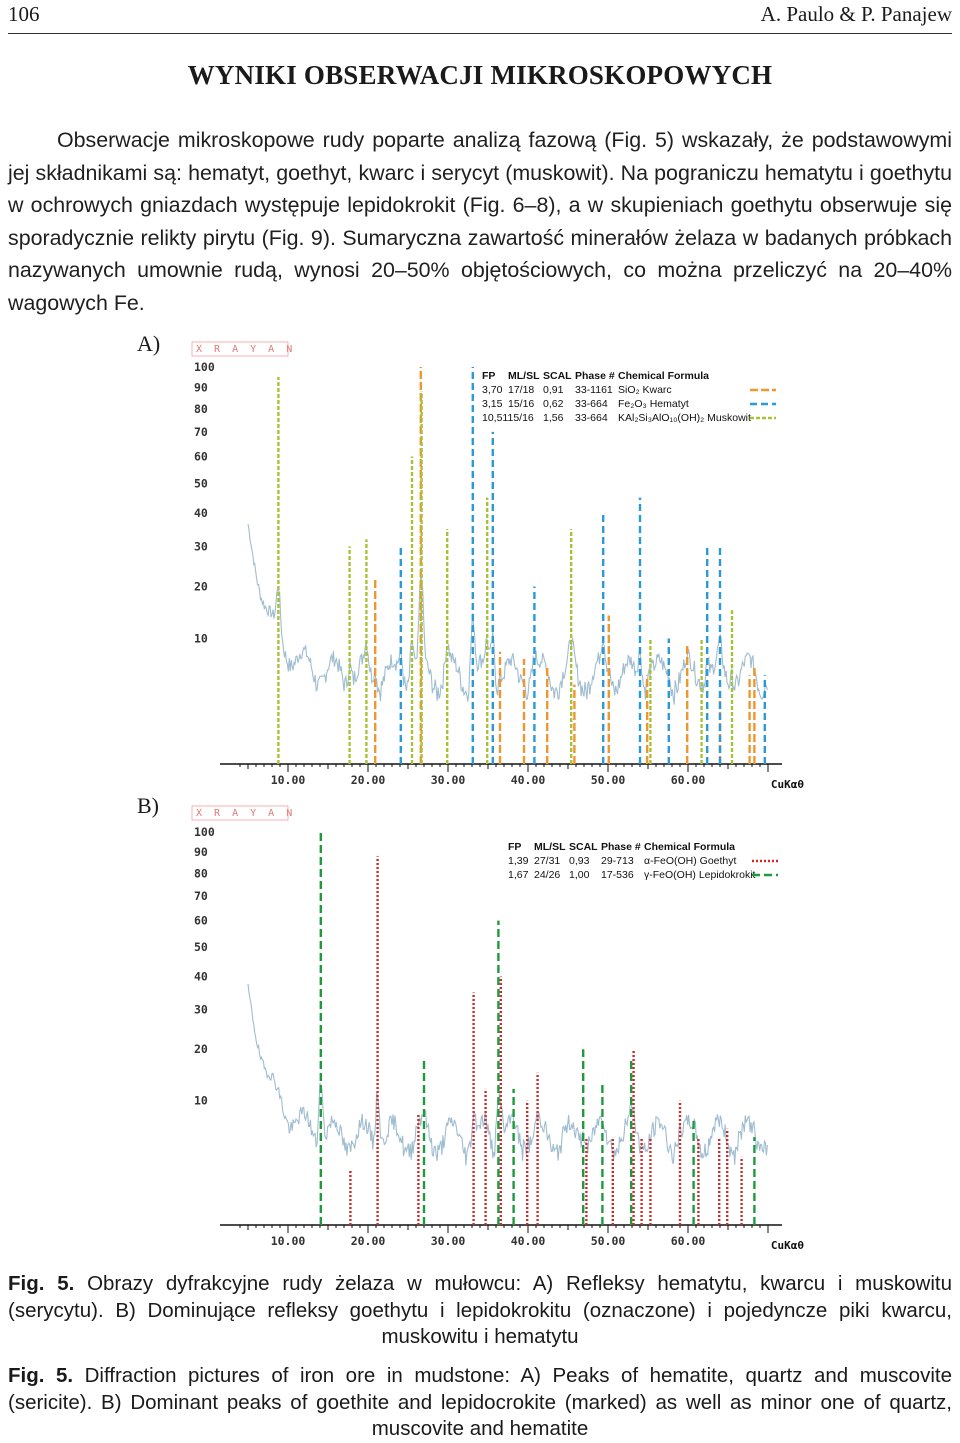 The width and height of the screenshot is (960, 1443). What do you see at coordinates (617, 861) in the screenshot?
I see `legend-phase: 29-713` at bounding box center [617, 861].